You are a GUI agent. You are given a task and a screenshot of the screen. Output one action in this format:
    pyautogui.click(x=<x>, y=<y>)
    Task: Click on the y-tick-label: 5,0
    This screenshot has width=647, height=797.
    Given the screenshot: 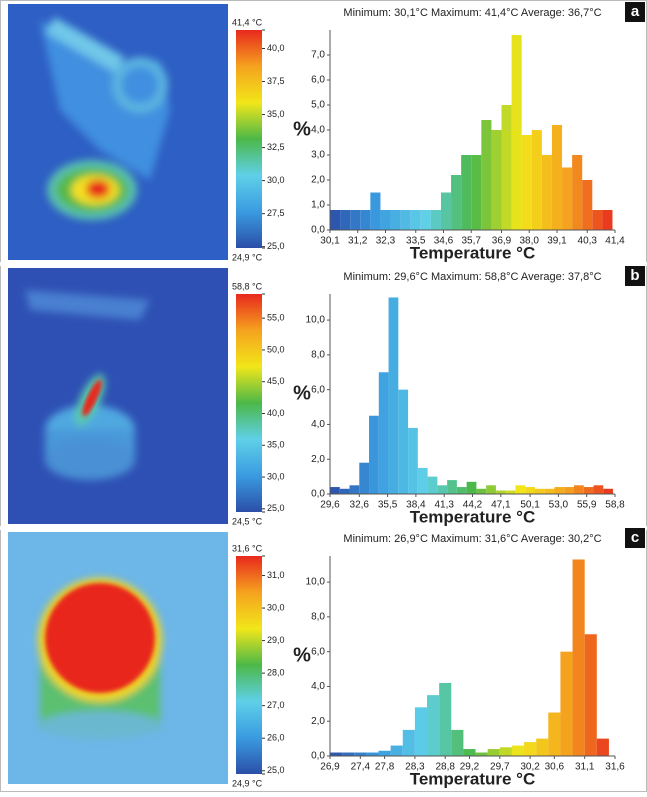 What is the action you would take?
    pyautogui.click(x=318, y=105)
    